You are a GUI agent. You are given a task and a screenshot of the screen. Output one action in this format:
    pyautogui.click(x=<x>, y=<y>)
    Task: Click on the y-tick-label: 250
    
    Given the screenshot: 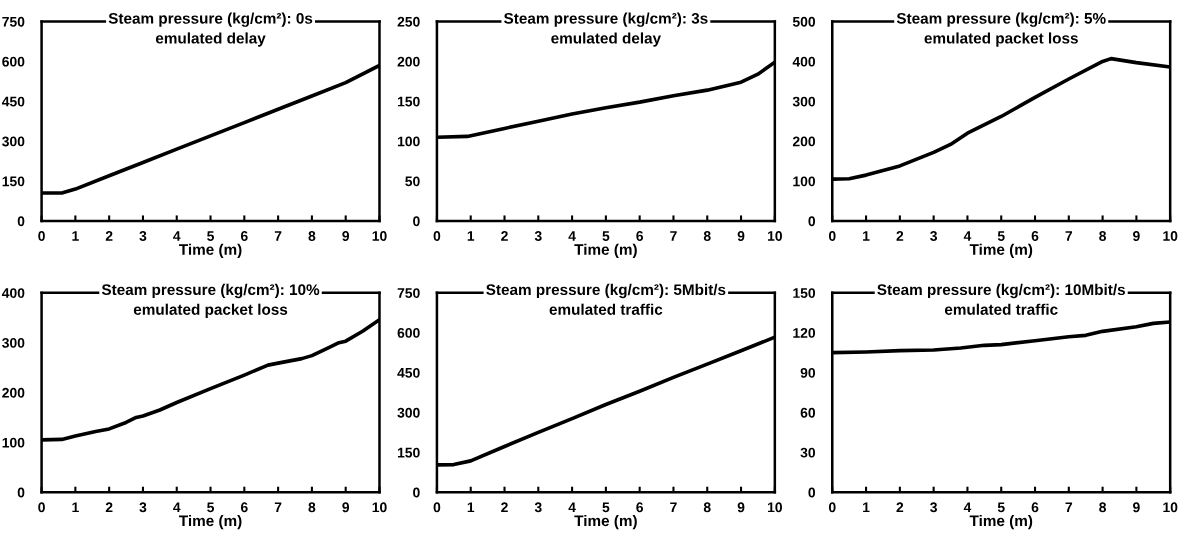 What is the action you would take?
    pyautogui.click(x=408, y=21)
    